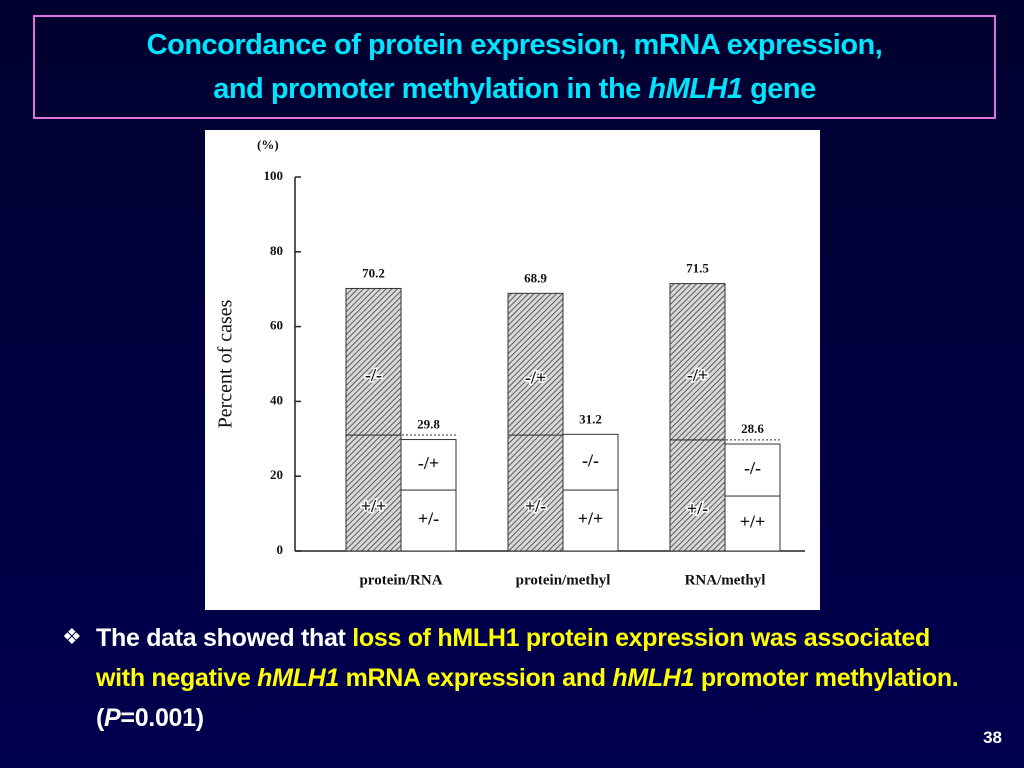 Image resolution: width=1024 pixels, height=768 pixels. Describe the element at coordinates (779, 89) in the screenshot. I see `title-text: gene` at that location.